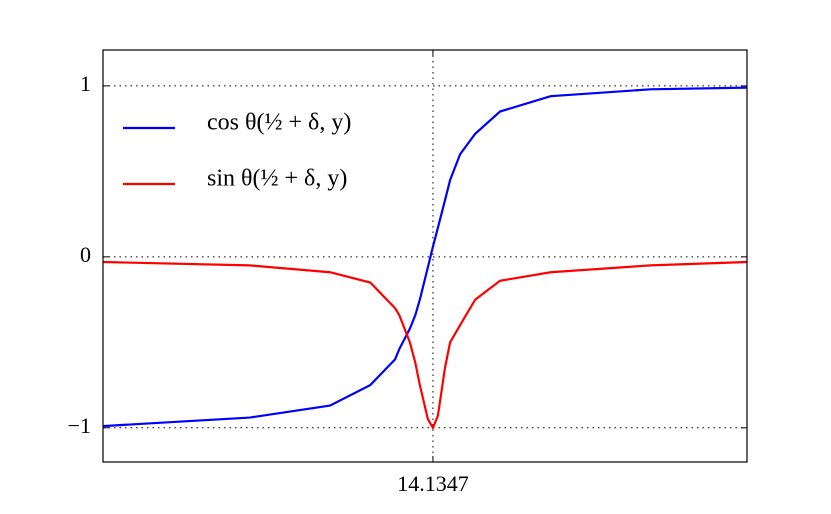  I want to click on x-tick-label: 14.1347, so click(433, 483).